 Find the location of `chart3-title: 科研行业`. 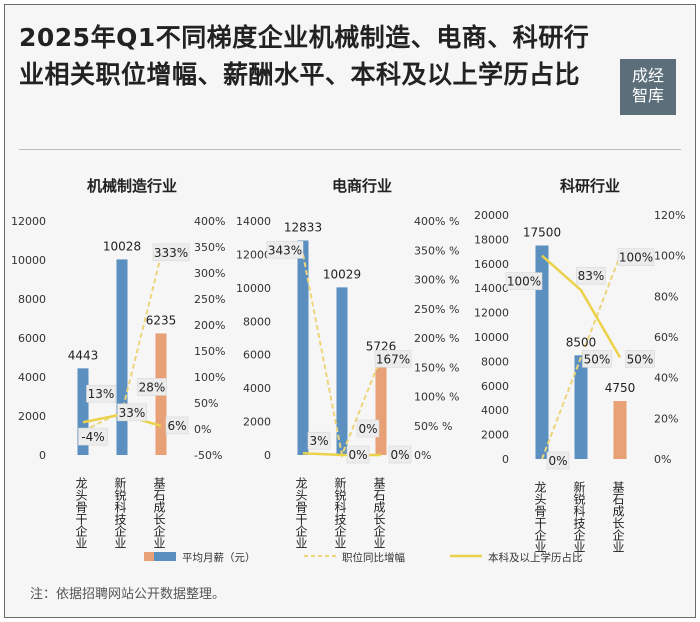

chart3-title: 科研行业 is located at coordinates (590, 186).